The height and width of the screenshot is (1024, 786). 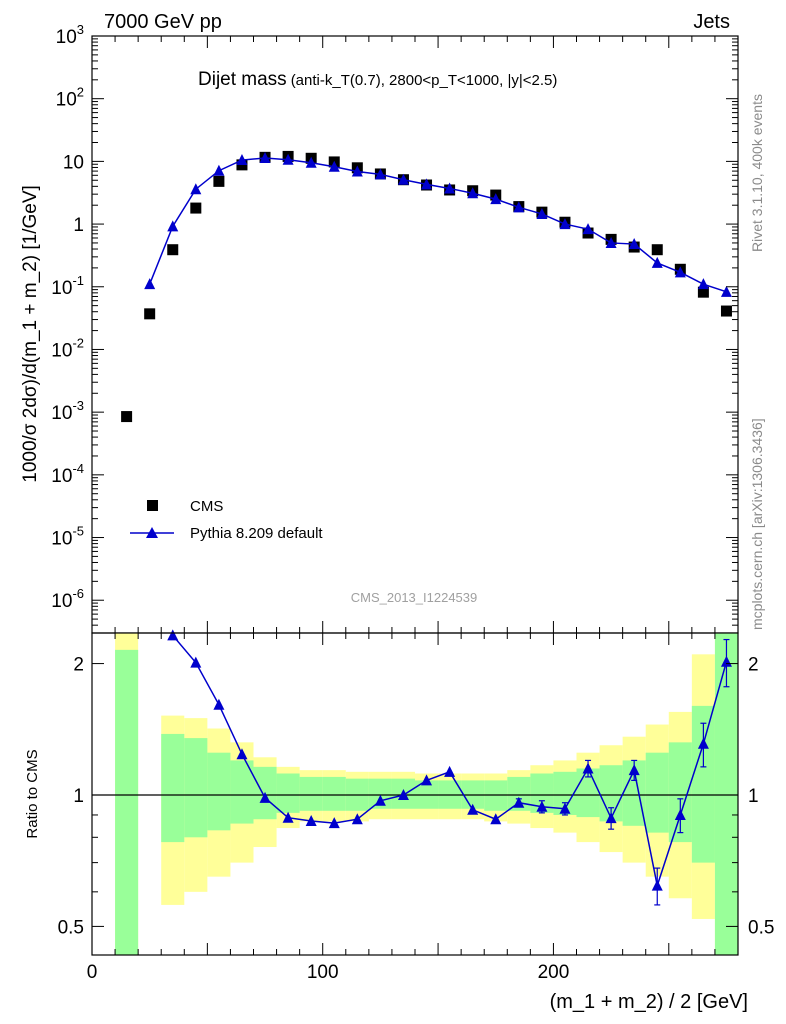 What do you see at coordinates (78, 796) in the screenshot?
I see `ratio-y-tick-label: 1` at bounding box center [78, 796].